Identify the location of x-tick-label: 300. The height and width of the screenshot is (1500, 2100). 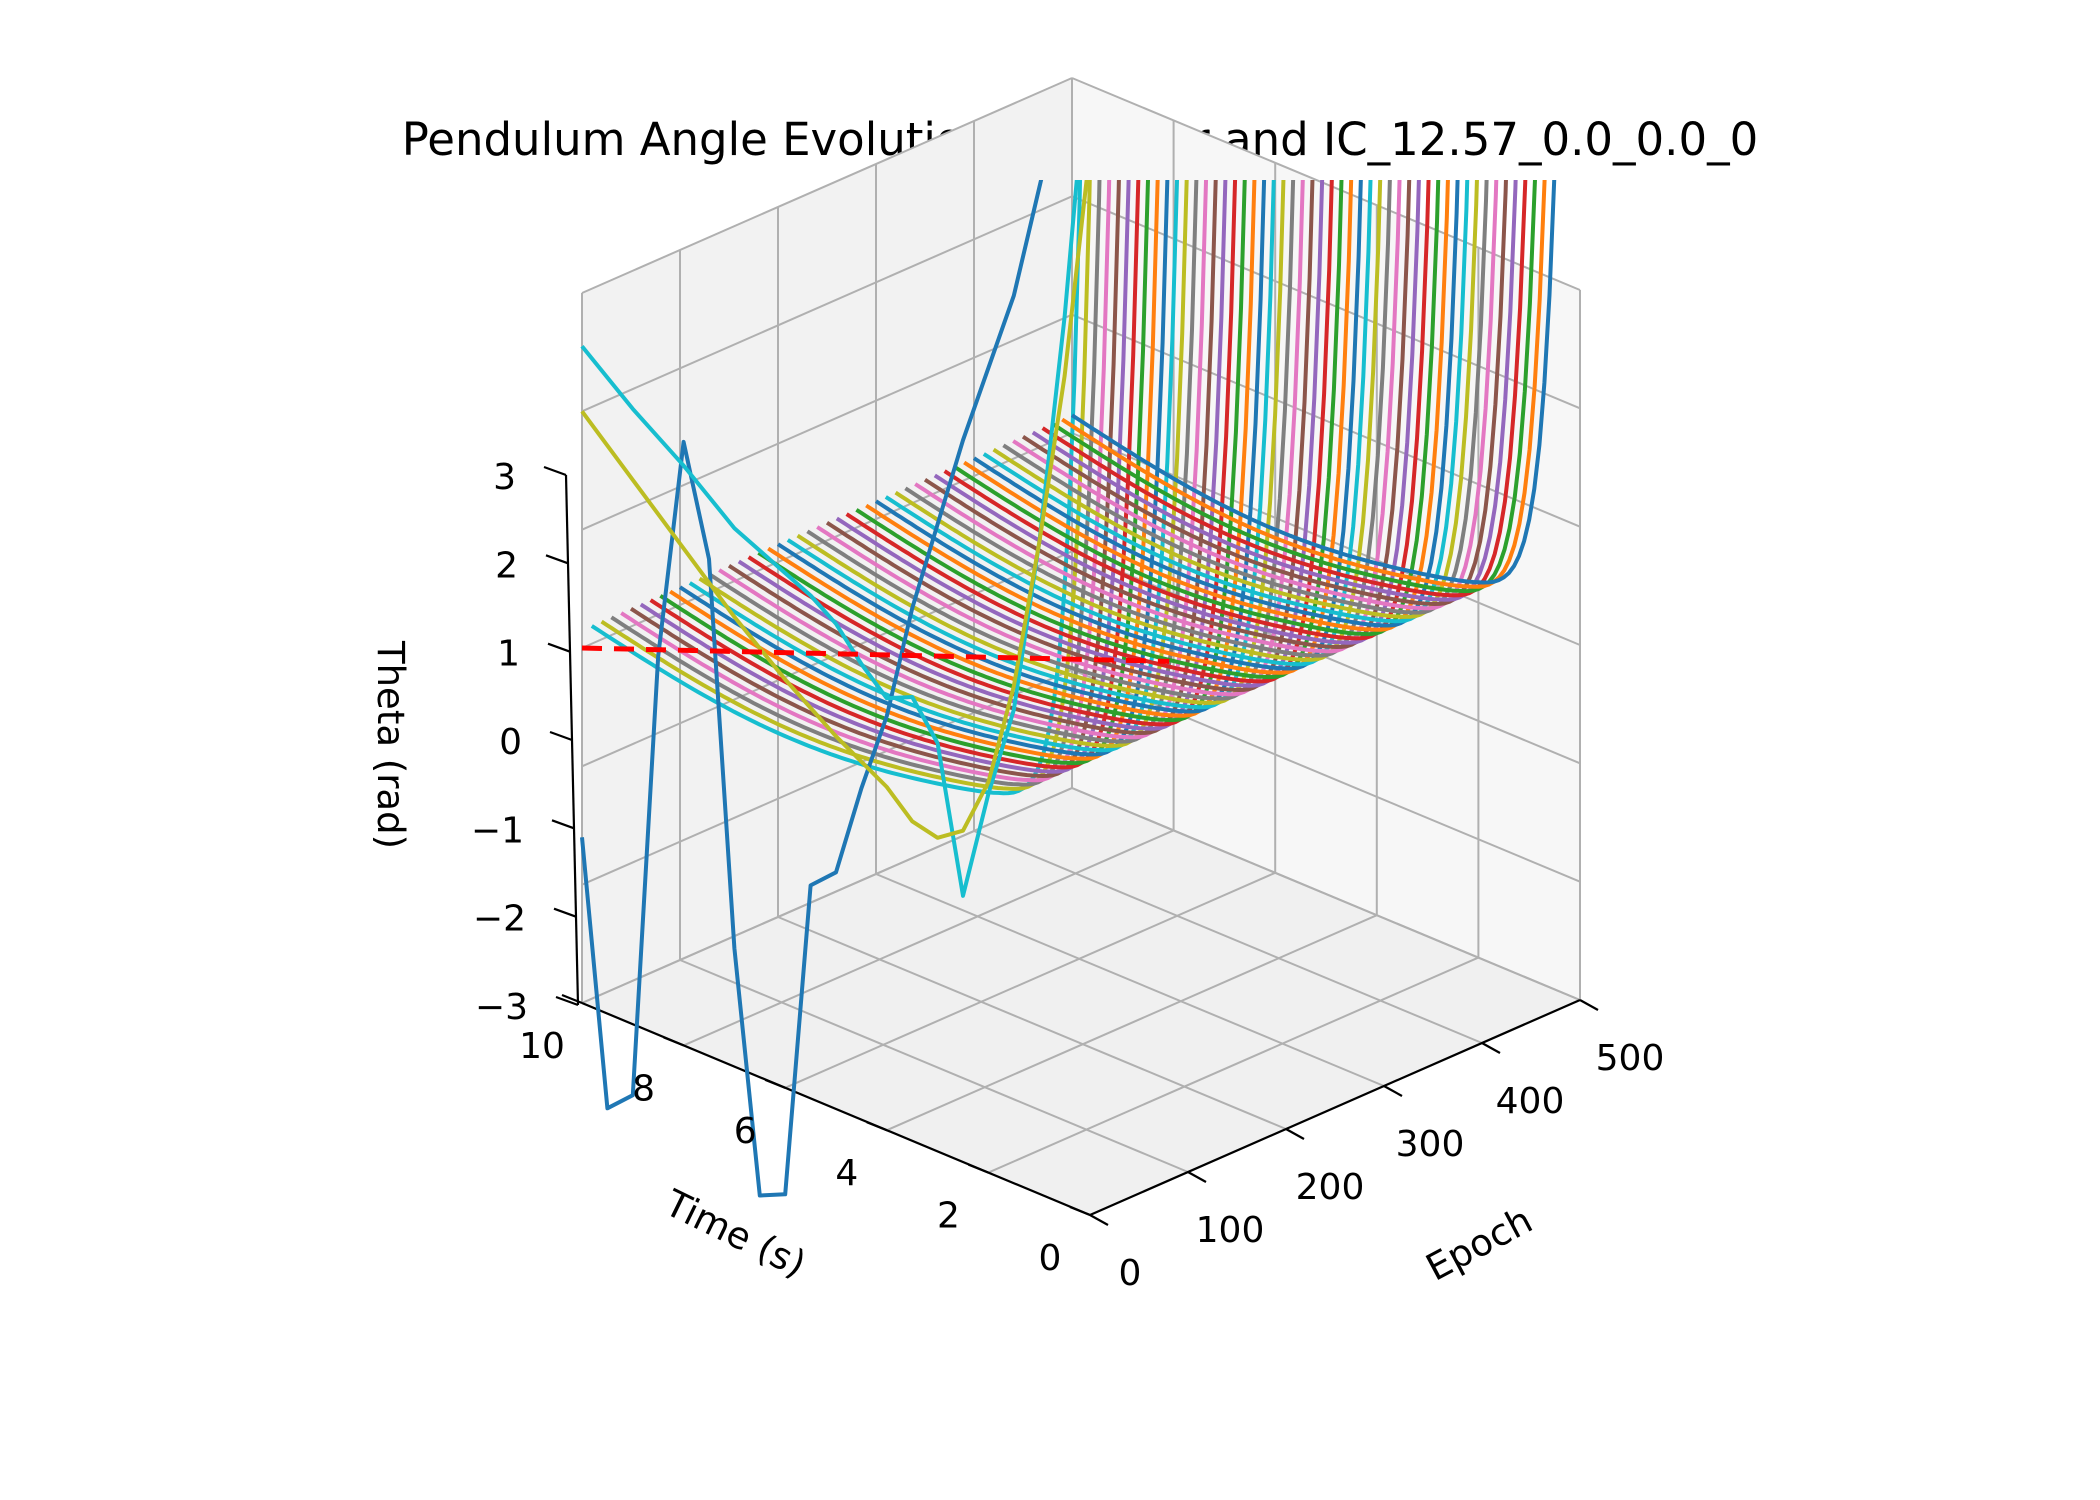
(1430, 1144).